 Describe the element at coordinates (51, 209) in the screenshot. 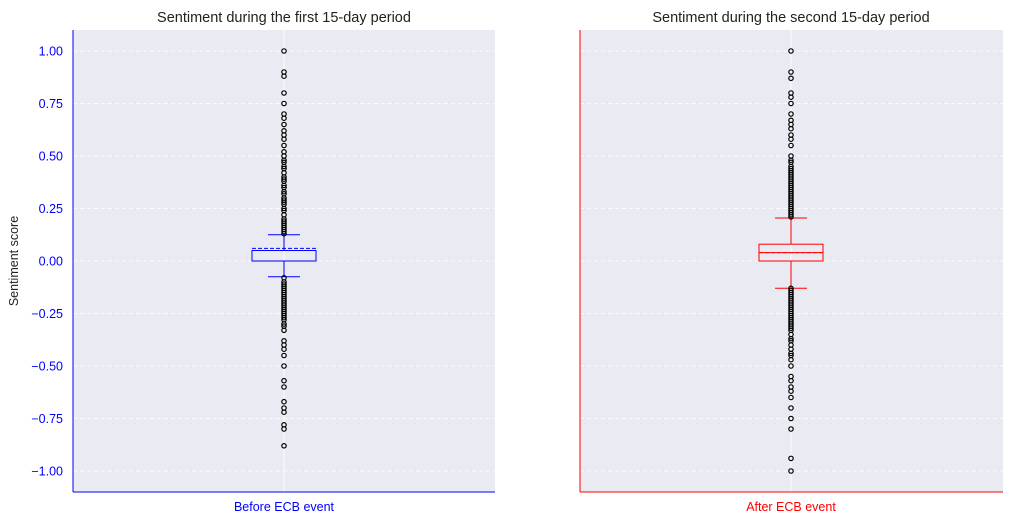

I see `y-tick-label: 0.25` at that location.